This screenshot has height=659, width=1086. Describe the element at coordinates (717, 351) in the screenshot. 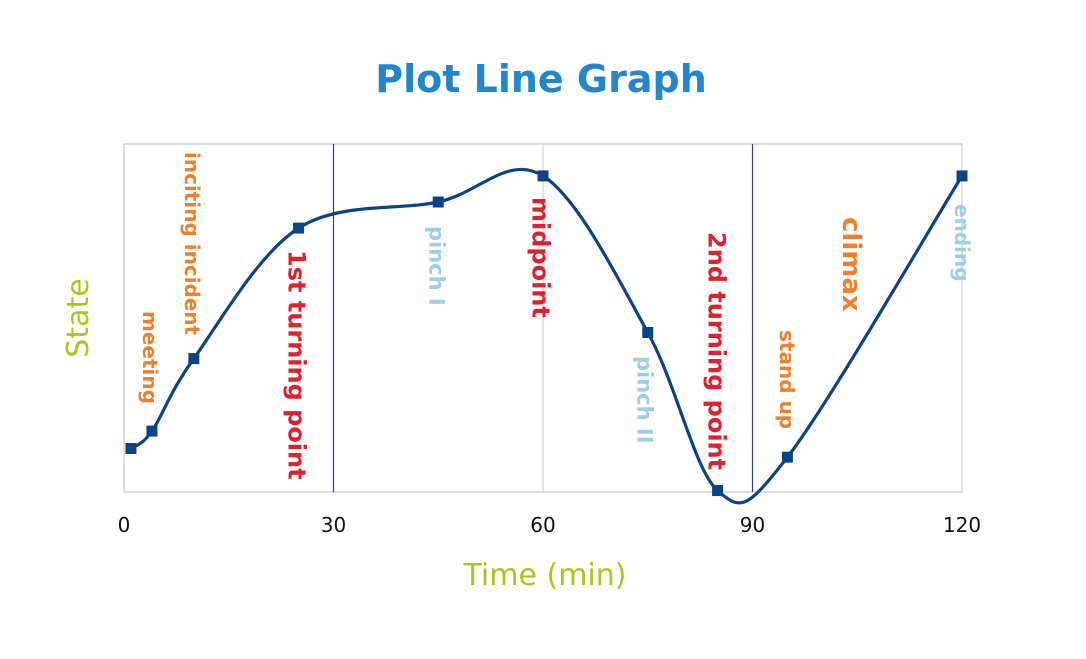

I see `annotation-label: 2nd turning point` at that location.